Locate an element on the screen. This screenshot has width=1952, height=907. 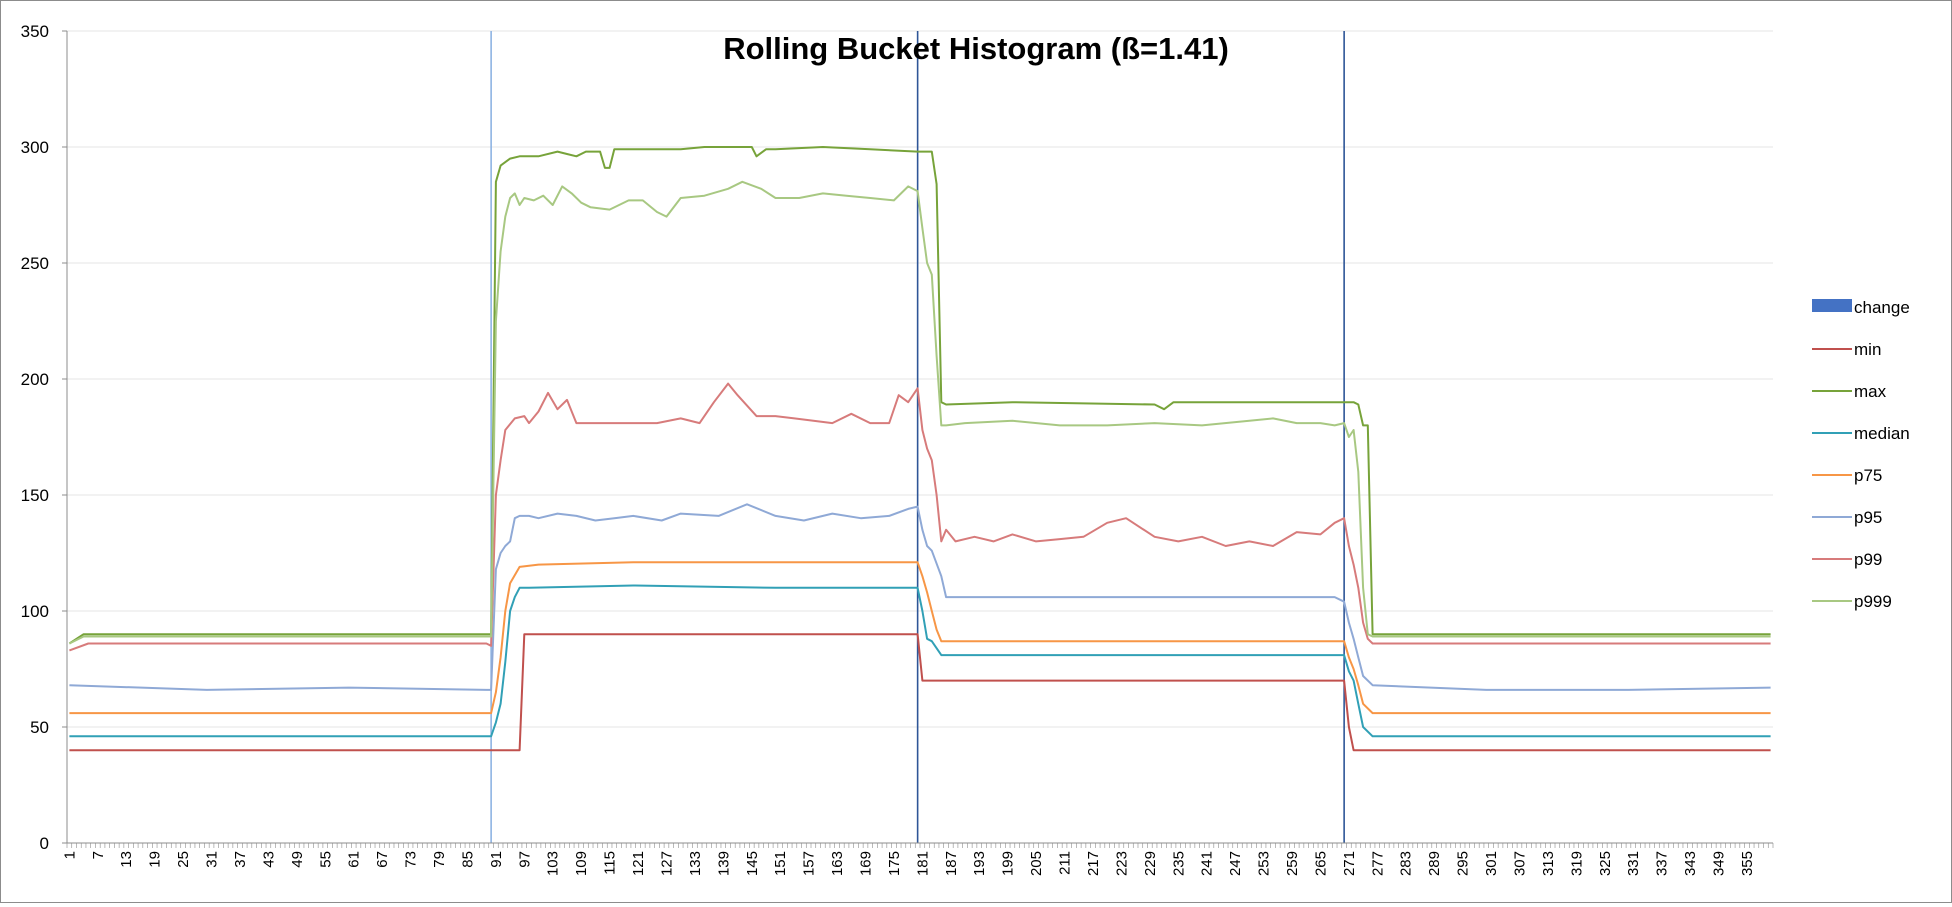
x-tick-label: 283 is located at coordinates (1406, 863).